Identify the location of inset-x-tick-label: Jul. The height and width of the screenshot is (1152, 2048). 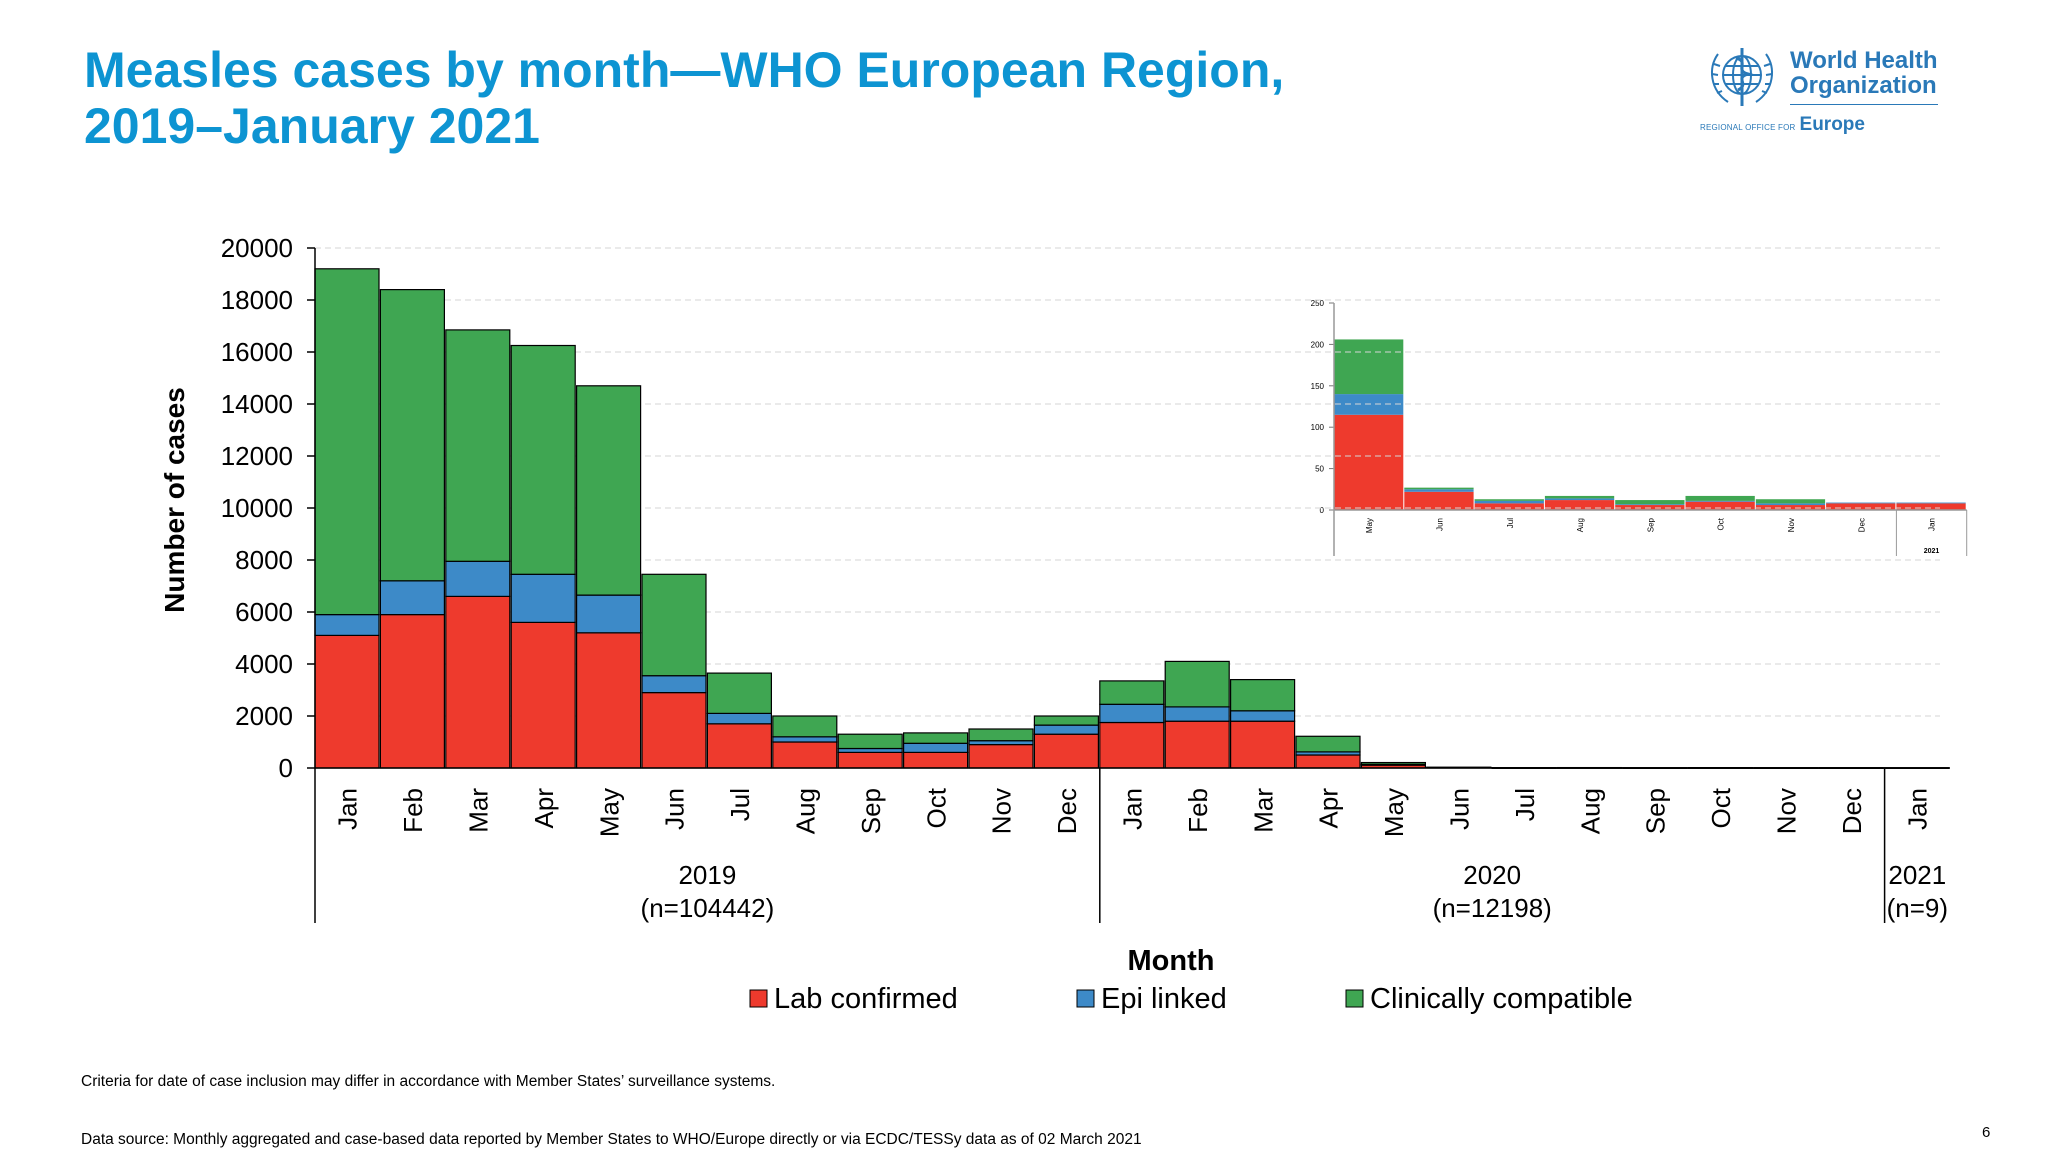
(1510, 523).